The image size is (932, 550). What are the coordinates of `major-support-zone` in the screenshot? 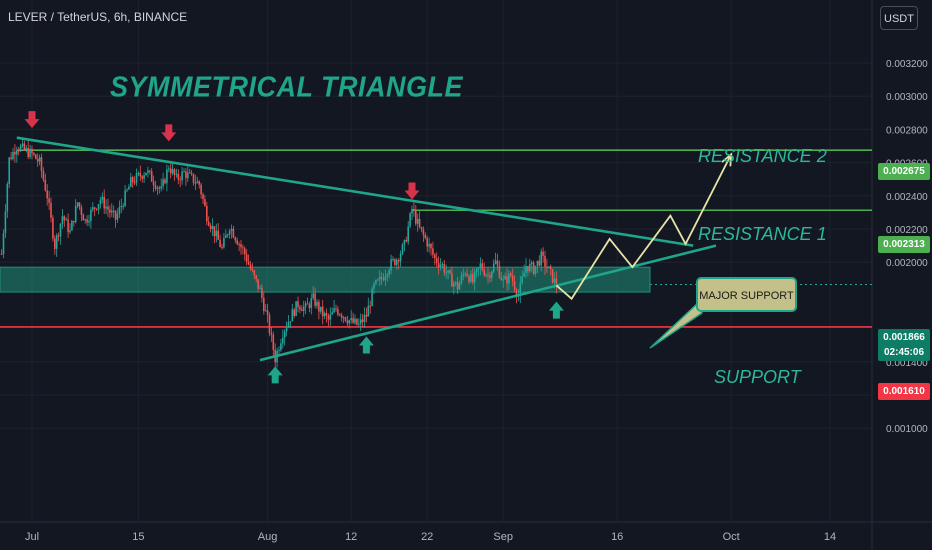 It's located at (325, 279).